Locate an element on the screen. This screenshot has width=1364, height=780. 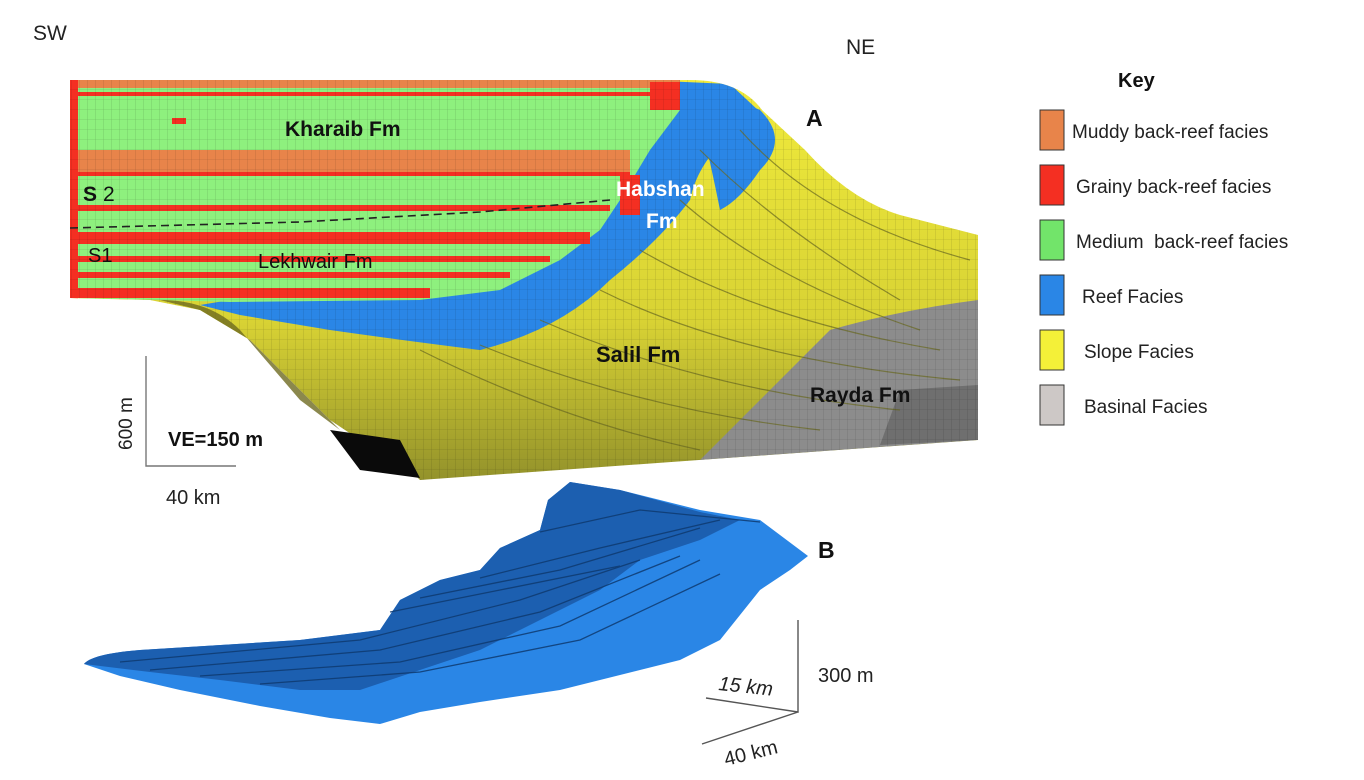
scale-b-vertical: 300 m is located at coordinates (846, 676).